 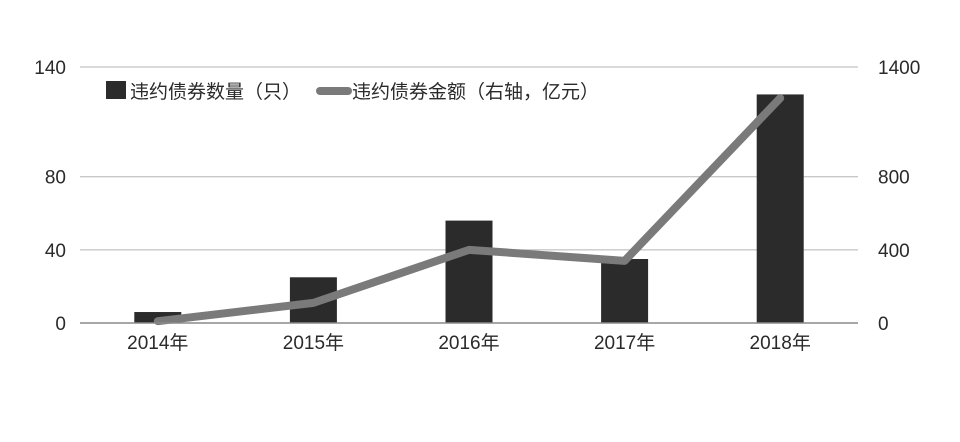 What do you see at coordinates (883, 324) in the screenshot?
I see `right-y-tick-label: 0` at bounding box center [883, 324].